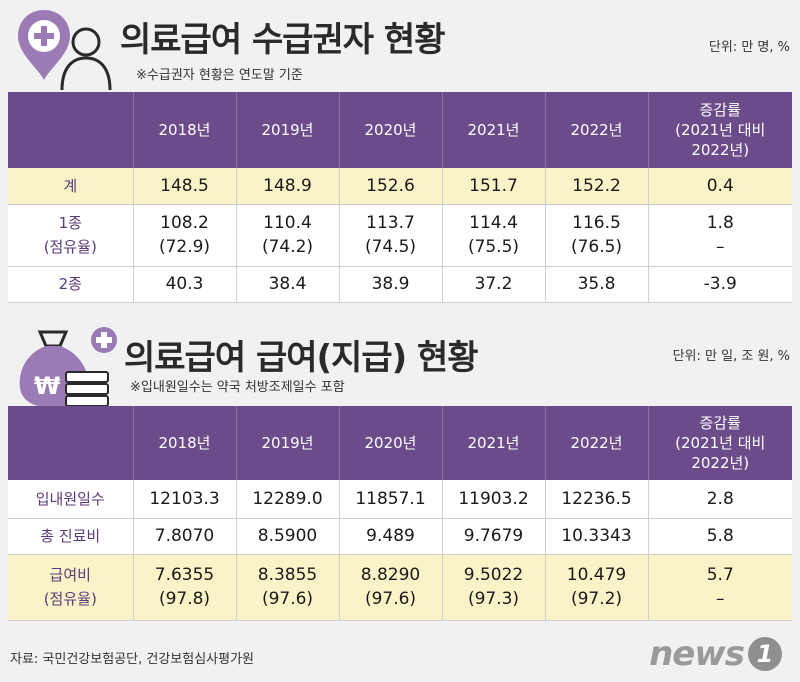  I want to click on news1-logo: news 1, so click(715, 654).